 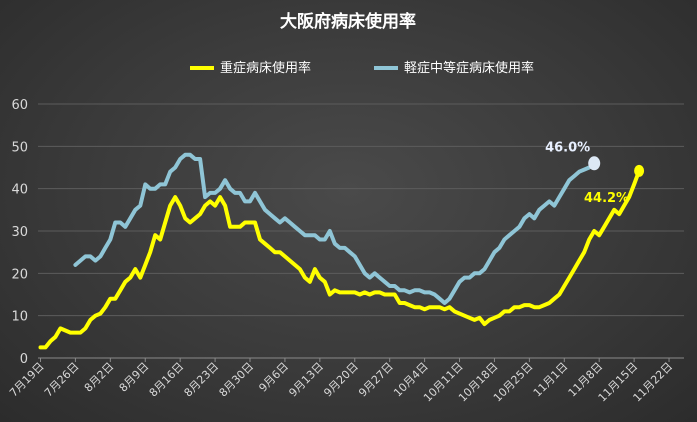 What do you see at coordinates (469, 68) in the screenshot?
I see `legend-label-moderate: 軽症中等症病床使用率` at bounding box center [469, 68].